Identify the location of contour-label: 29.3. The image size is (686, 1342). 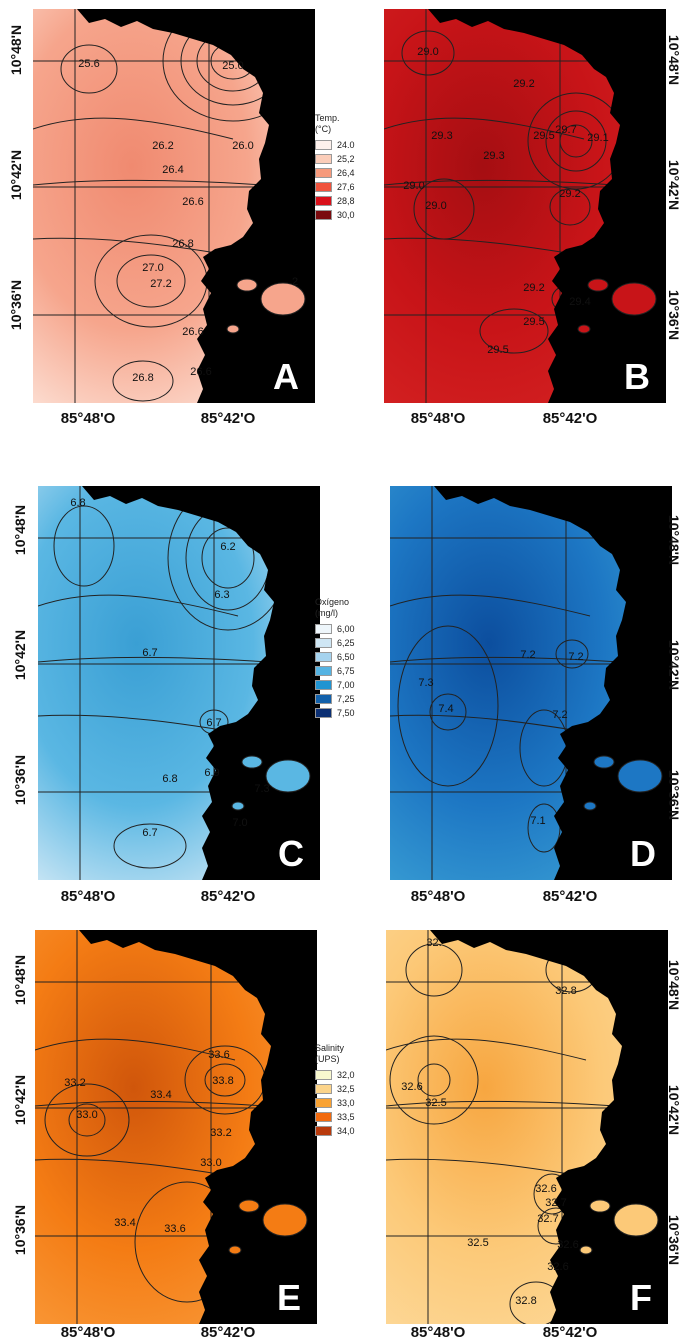
(441, 136).